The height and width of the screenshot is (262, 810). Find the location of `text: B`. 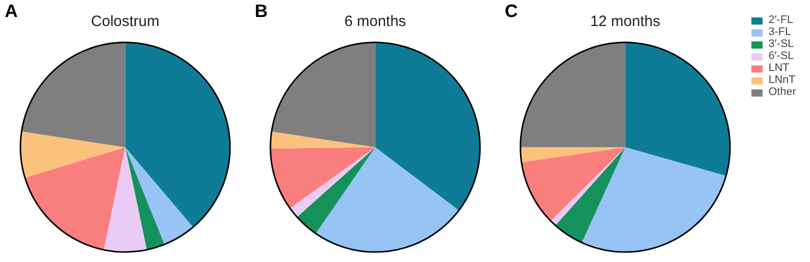

text: B is located at coordinates (261, 10).